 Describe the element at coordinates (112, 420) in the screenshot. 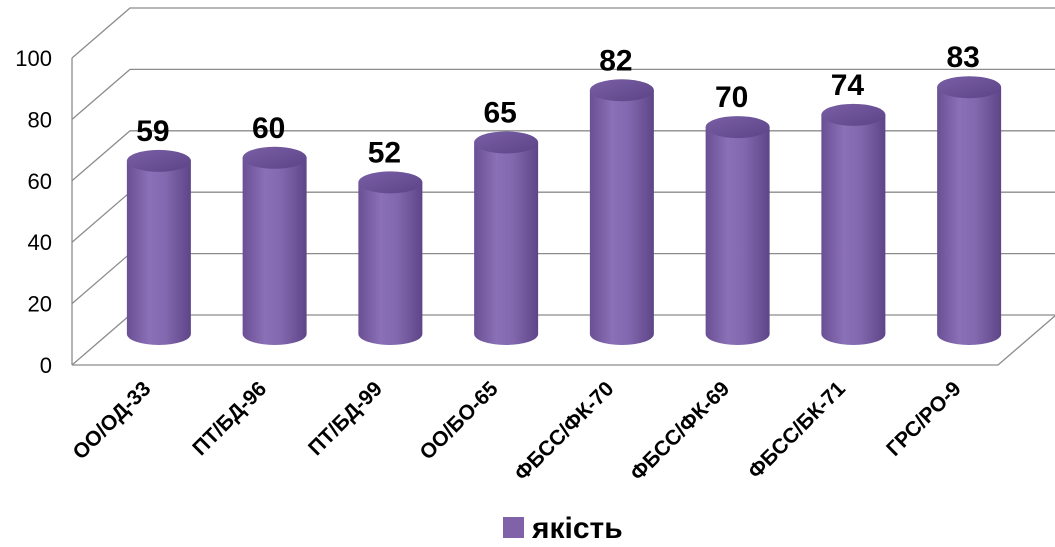

I see `x-tick-label: ОО/ОД-33` at that location.